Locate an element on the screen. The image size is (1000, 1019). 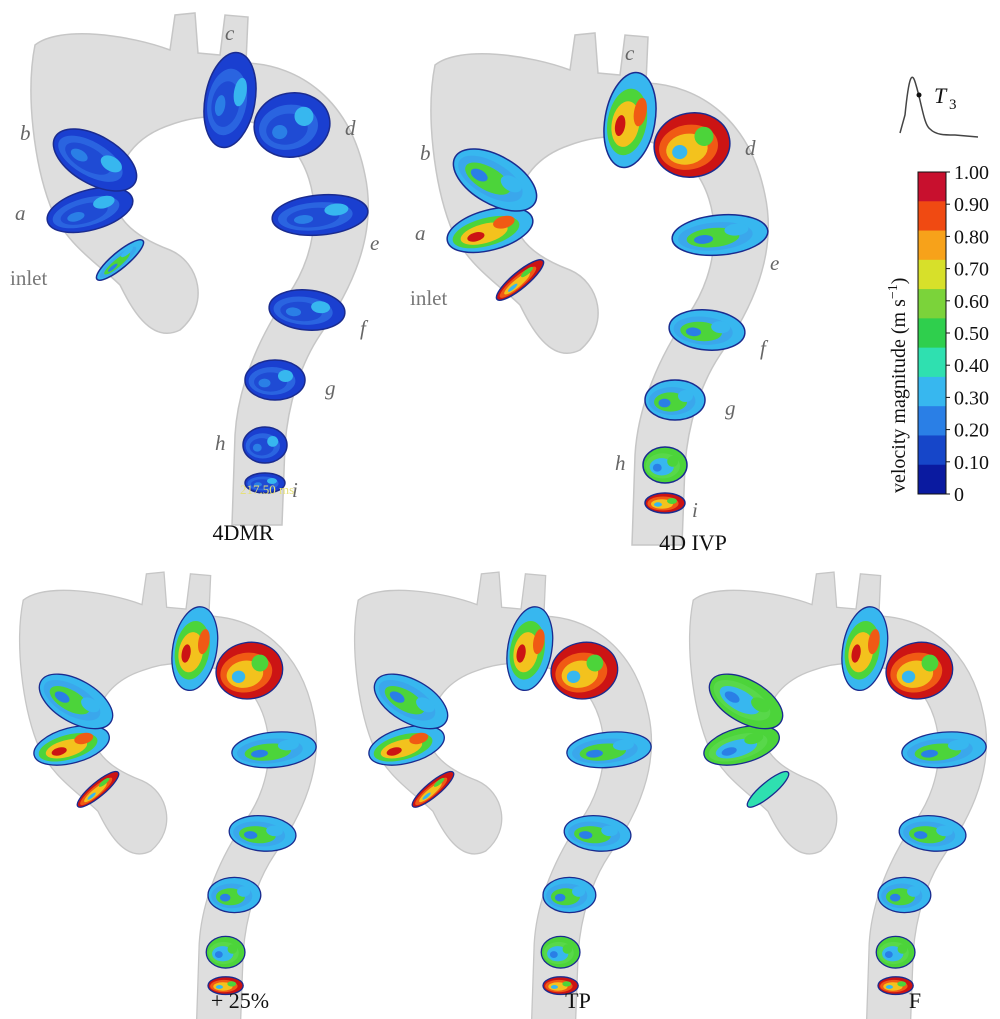
slice-label-mr-i: i is located at coordinates (295, 490).